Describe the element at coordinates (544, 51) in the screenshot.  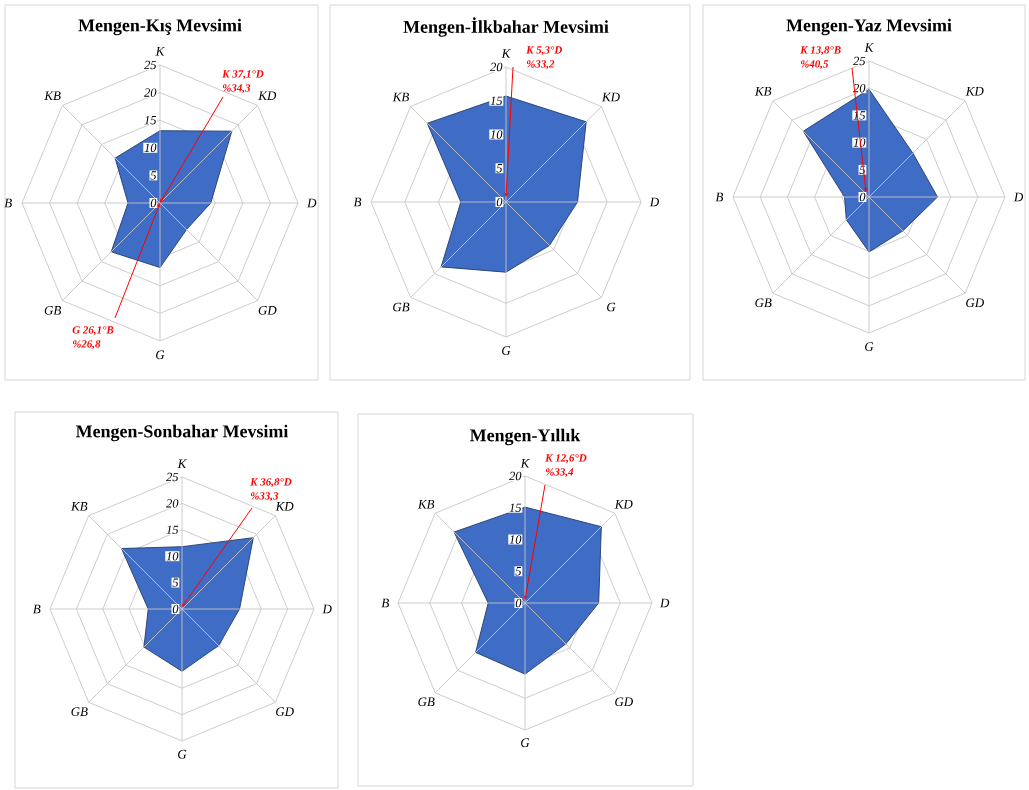
I see `text: K 5,3°D` at that location.